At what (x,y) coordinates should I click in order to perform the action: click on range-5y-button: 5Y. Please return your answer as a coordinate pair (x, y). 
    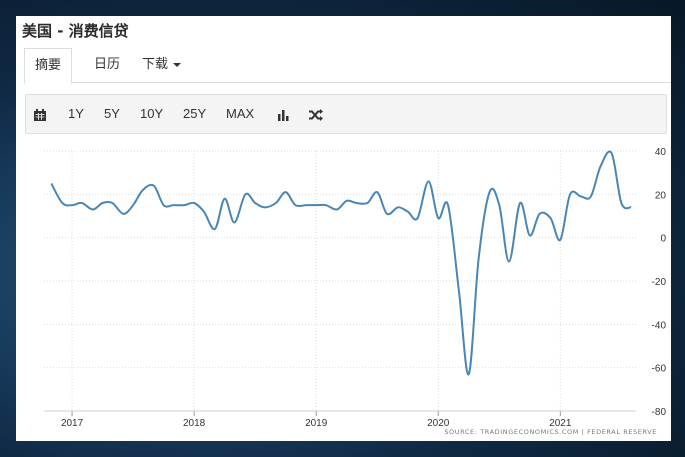
    Looking at the image, I should click on (112, 113).